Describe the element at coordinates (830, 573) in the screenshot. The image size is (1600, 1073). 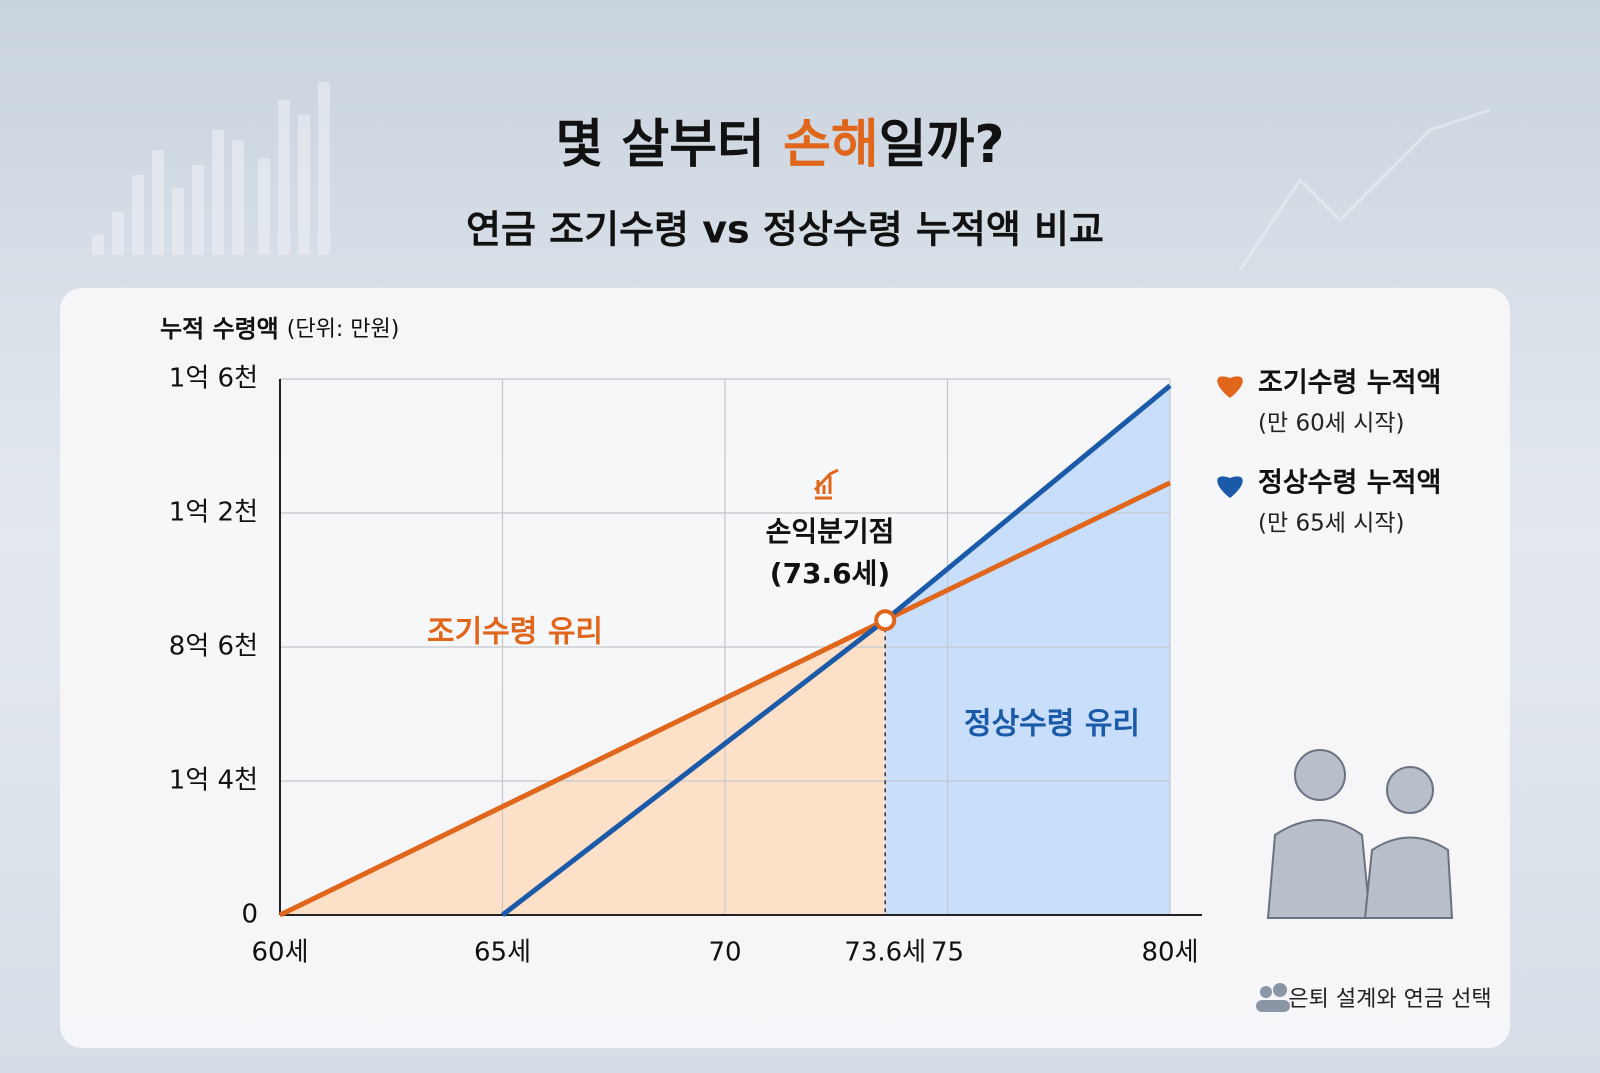
I see `breakeven-value: (73.6세)` at that location.